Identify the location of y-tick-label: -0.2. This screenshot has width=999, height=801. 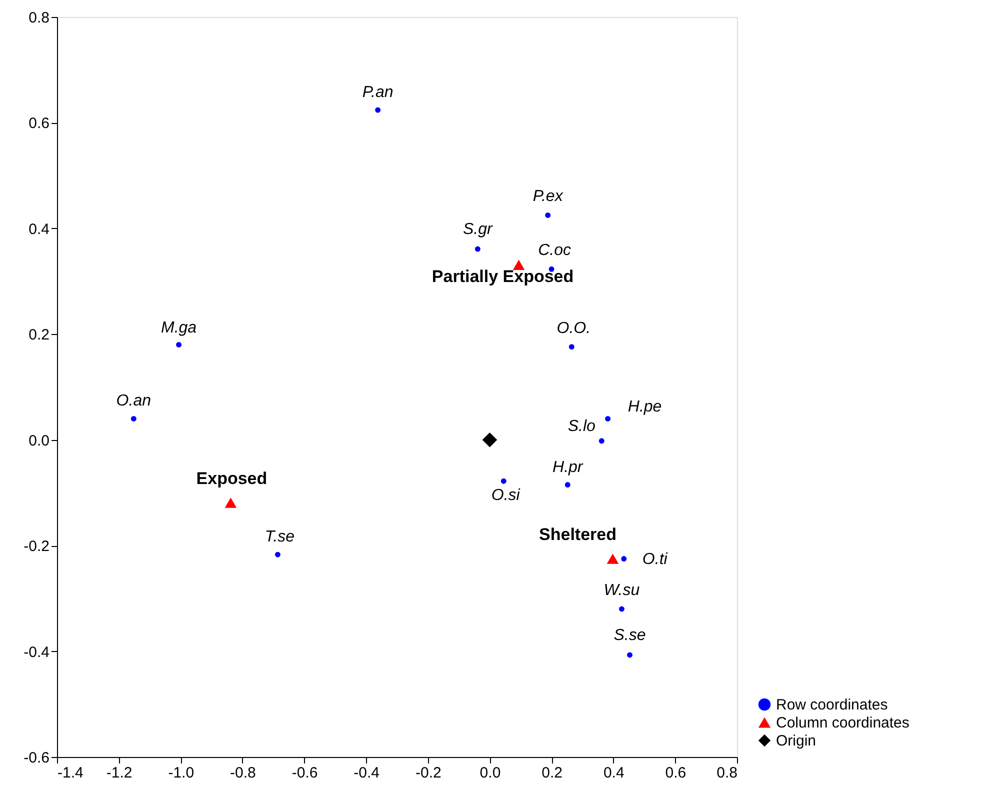
(37, 547).